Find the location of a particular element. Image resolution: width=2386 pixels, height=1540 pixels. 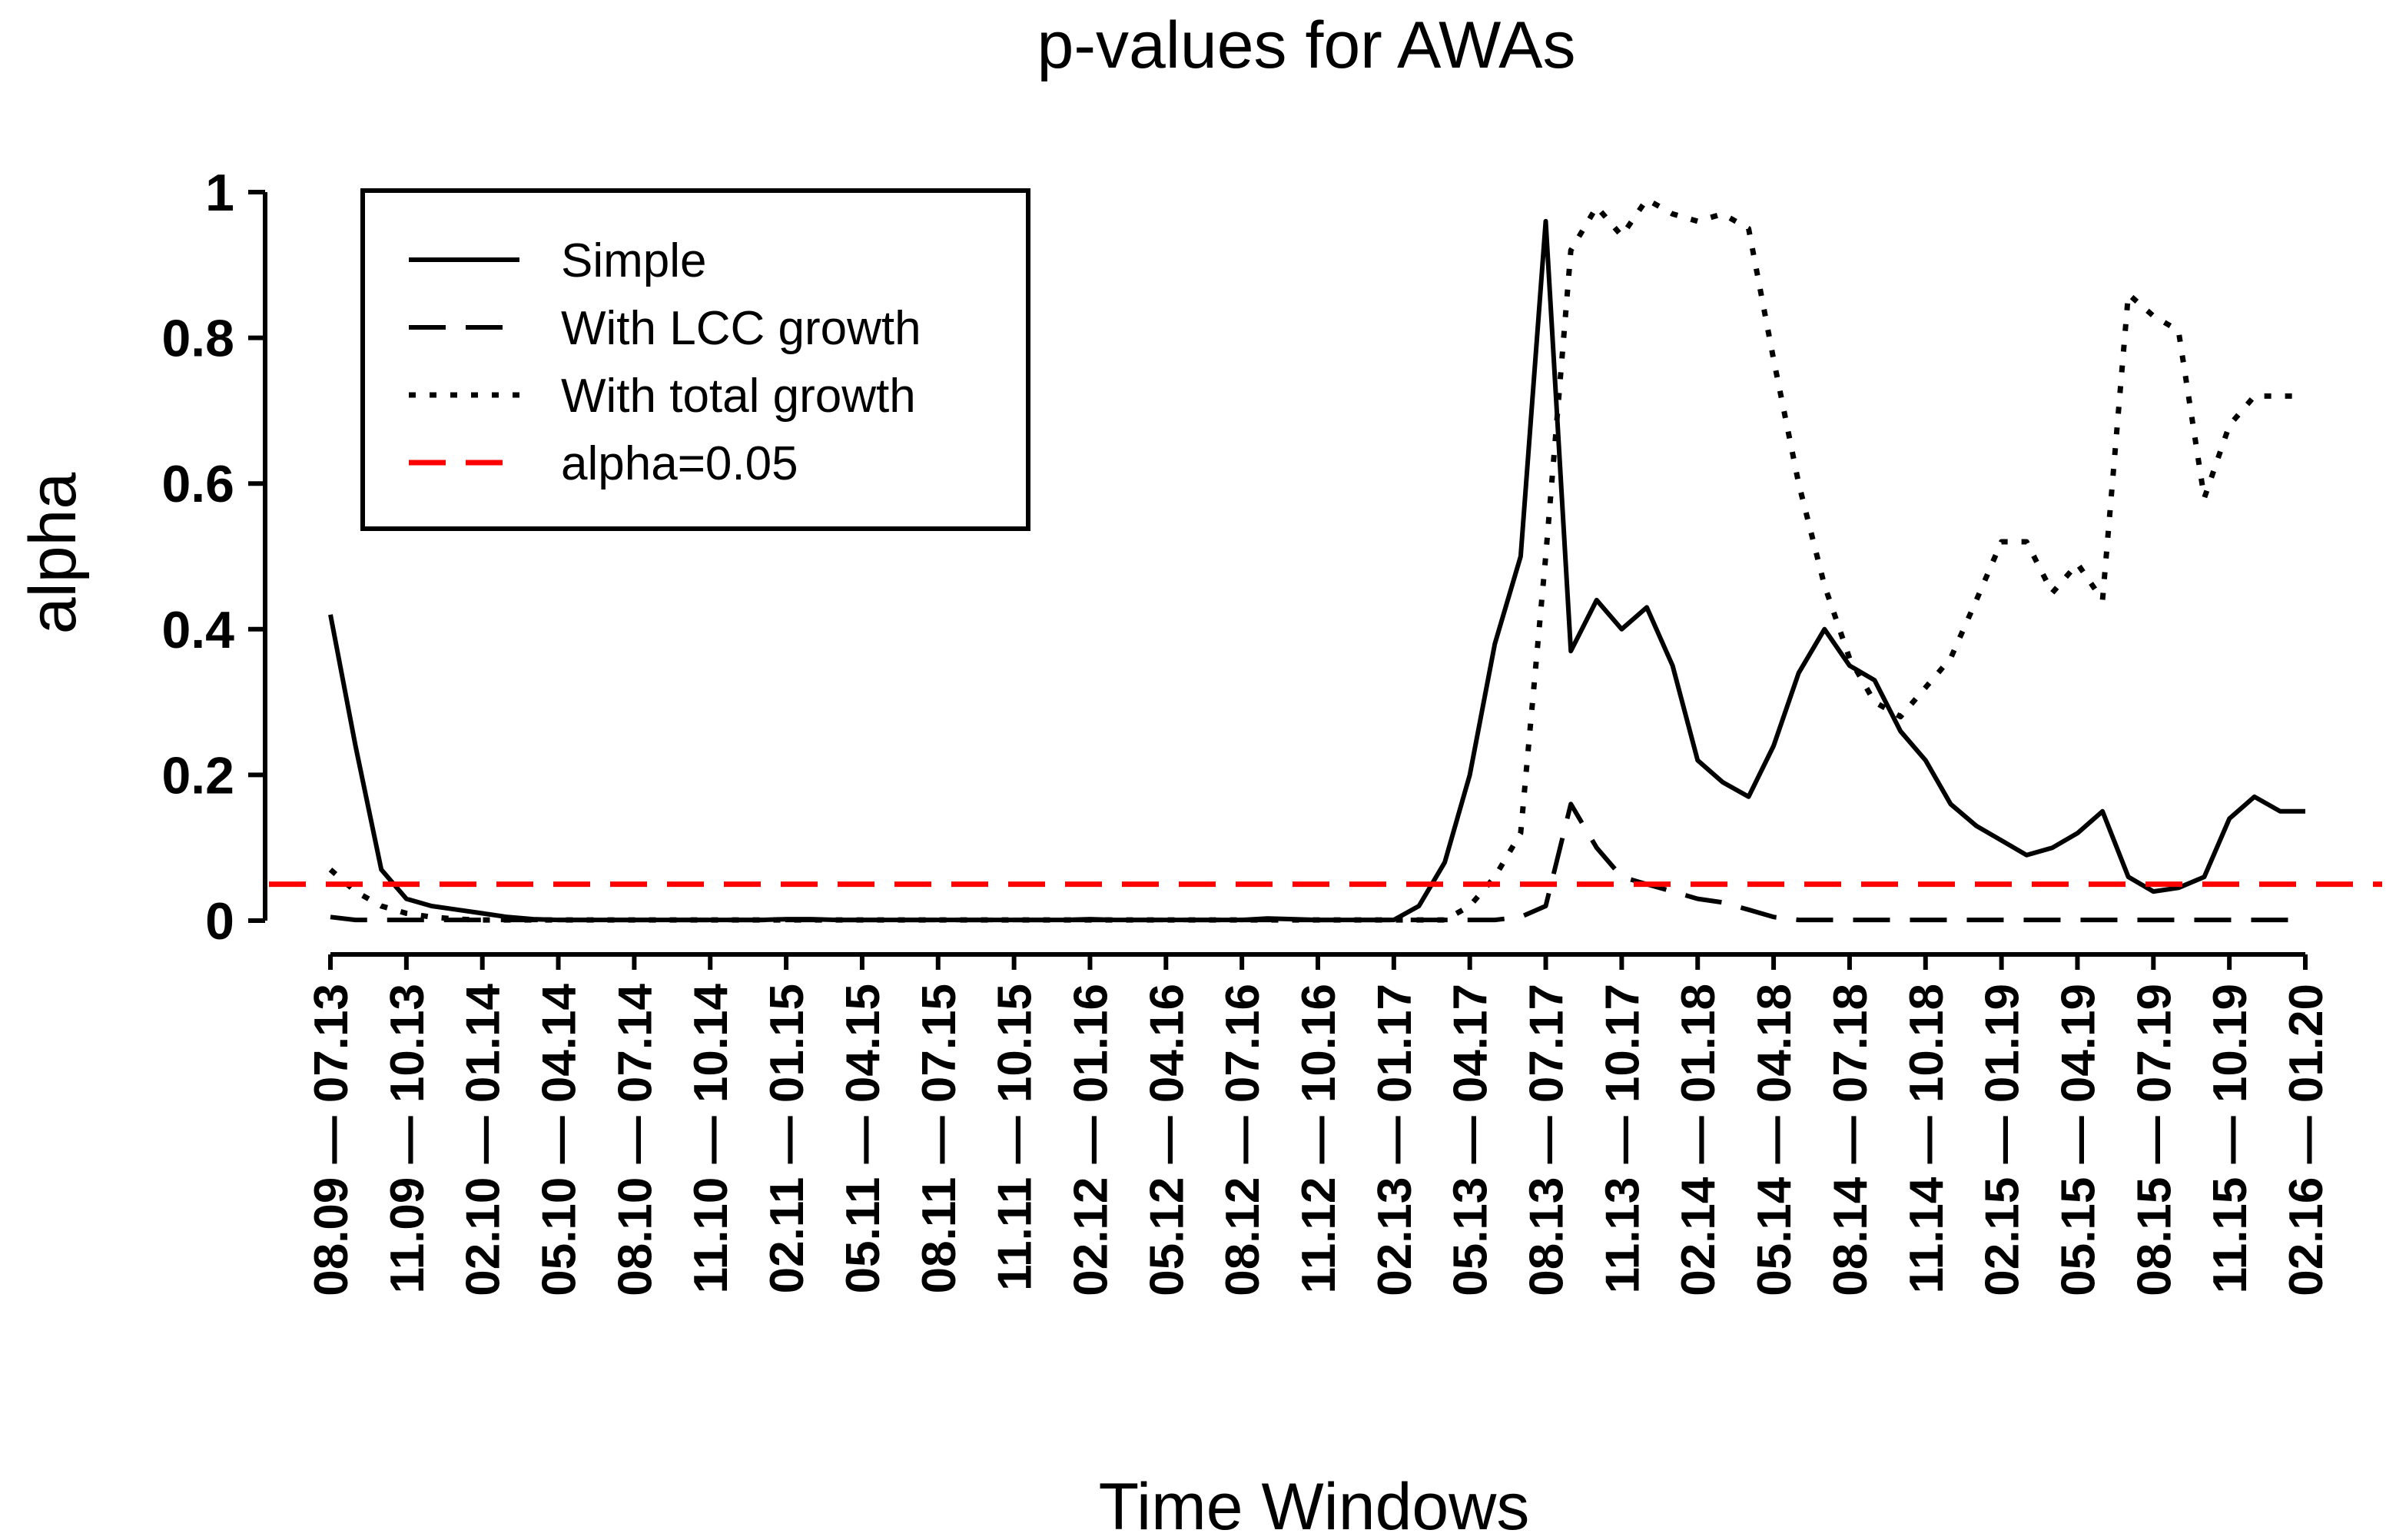

x-tick-label: 02.13 — 01.17 is located at coordinates (1395, 1140).